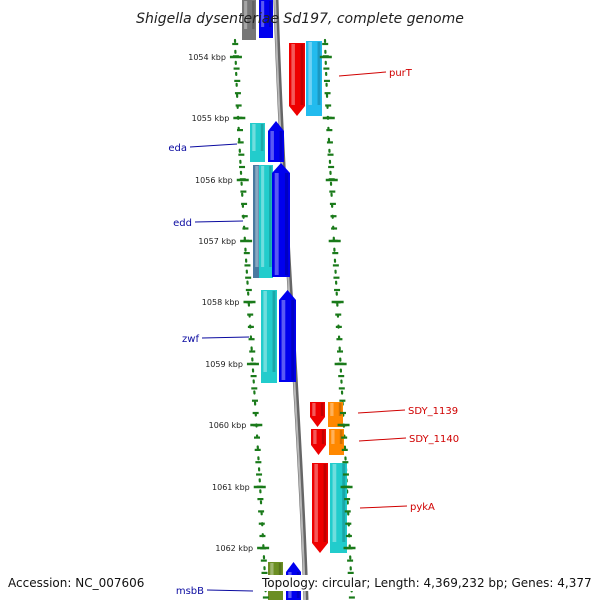 The image size is (600, 600). What do you see at coordinates (314, 78) in the screenshot?
I see `gene-arrow-purT-cyan` at bounding box center [314, 78].